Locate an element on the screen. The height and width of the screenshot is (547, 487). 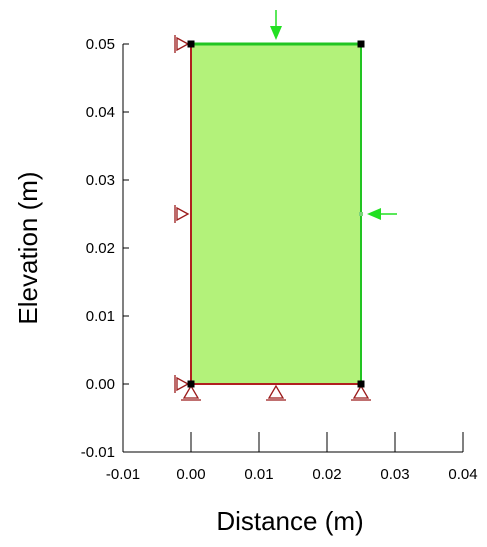
y-tick-label: 0.02 is located at coordinates (100, 248).